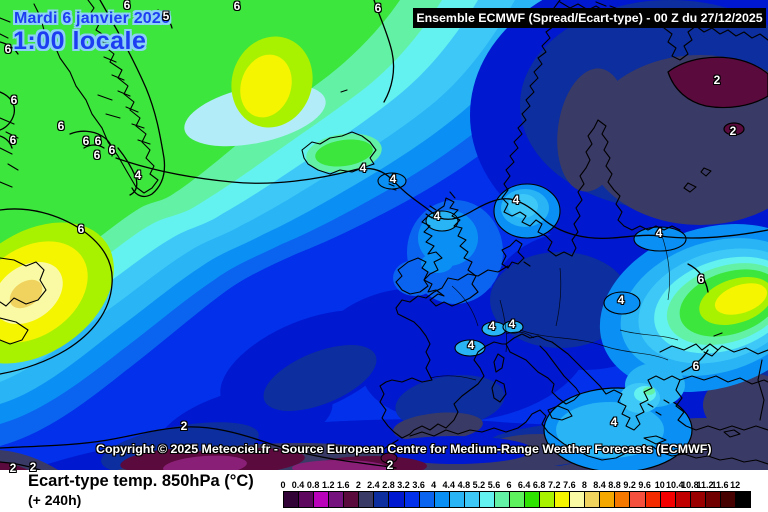 This screenshot has height=512, width=768. What do you see at coordinates (358, 485) in the screenshot?
I see `colorbar-tick: 2` at bounding box center [358, 485].